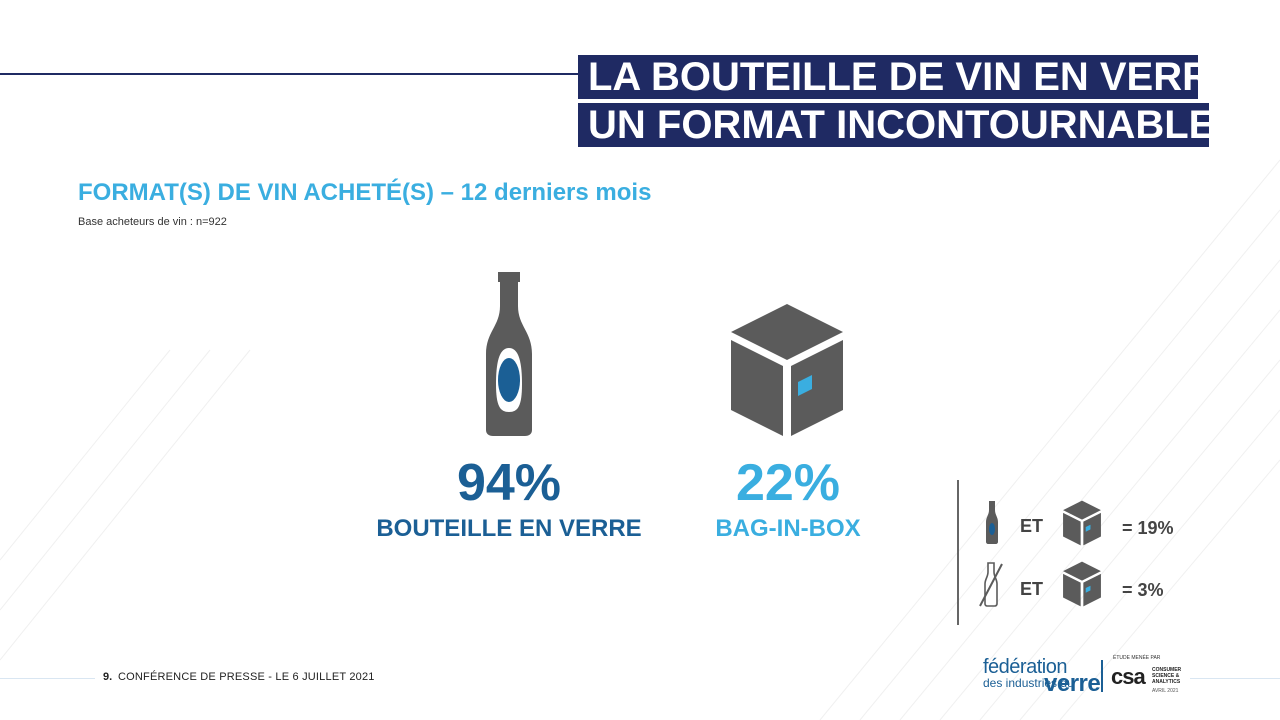 The width and height of the screenshot is (1280, 720). Describe the element at coordinates (1137, 658) in the screenshot. I see `csa-logo-top: ÉTUDE MENÉE PAR` at that location.